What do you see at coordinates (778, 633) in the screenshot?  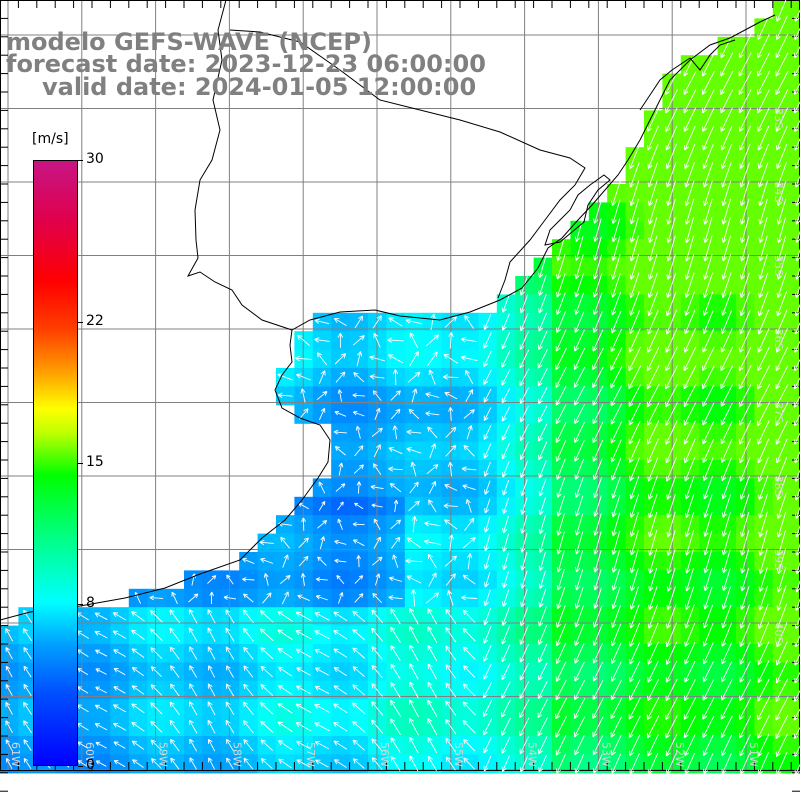 I see `latitude-label: 40S` at bounding box center [778, 633].